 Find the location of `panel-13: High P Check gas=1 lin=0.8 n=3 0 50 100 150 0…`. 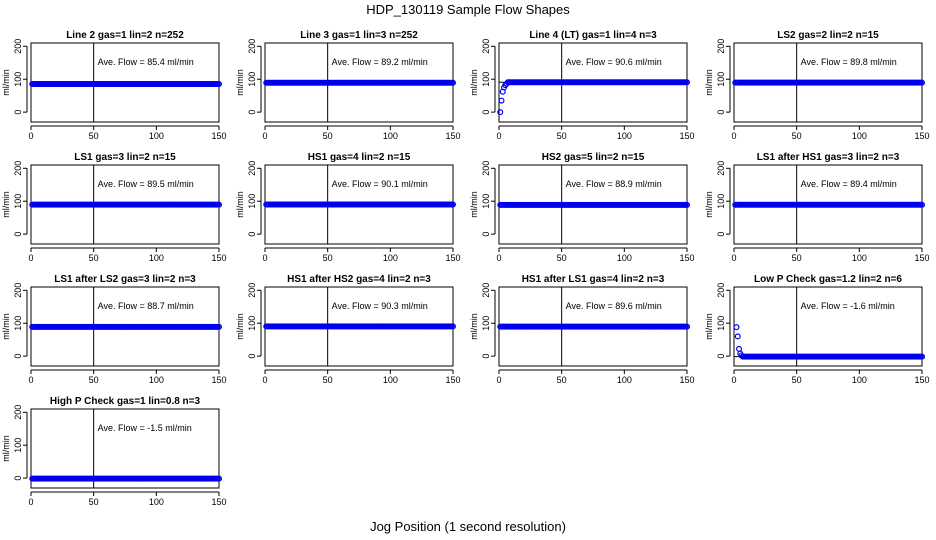

panel-13: High P Check gas=1 lin=0.8 n=3 0 50 100 150 0… is located at coordinates (114, 451).